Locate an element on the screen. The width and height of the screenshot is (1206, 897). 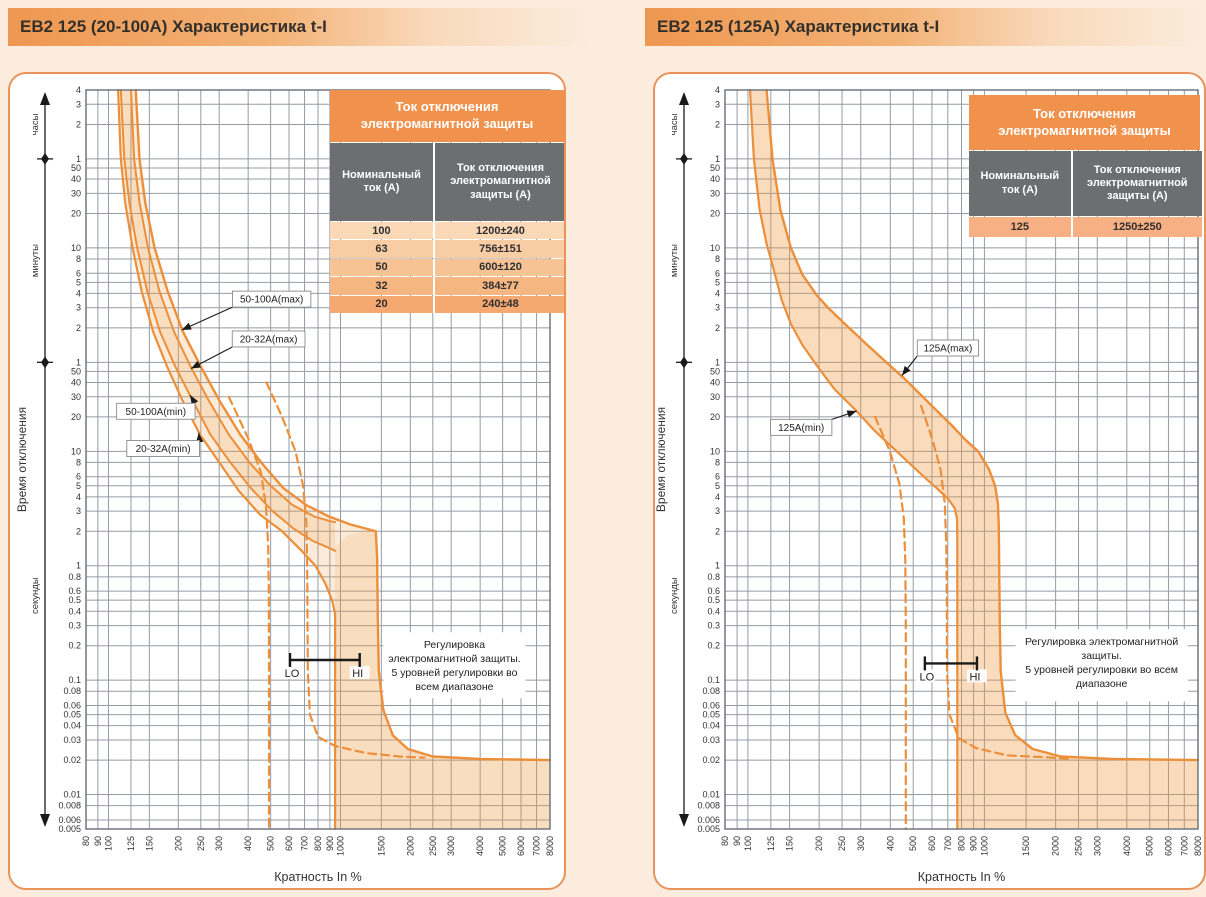
lo-label: LO is located at coordinates (927, 677).